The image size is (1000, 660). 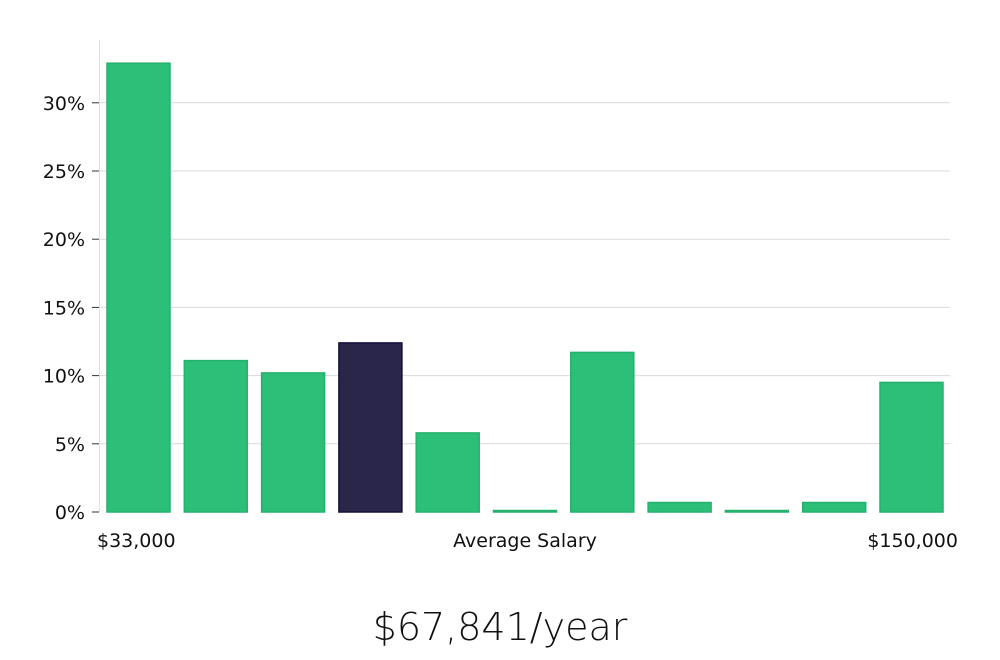 I want to click on y-tick-labels: 0% 5% 10% 15% 20% 25% 30%, so click(x=71, y=308).